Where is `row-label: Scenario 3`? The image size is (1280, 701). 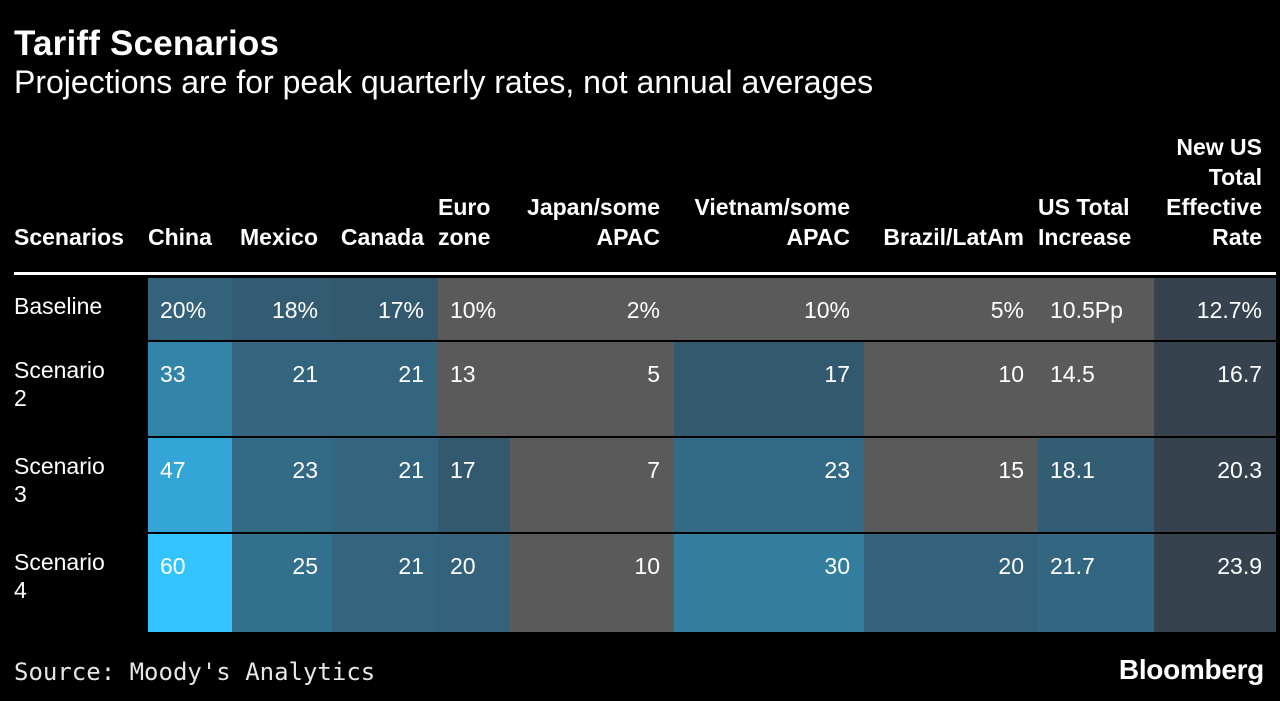 row-label: Scenario 3 is located at coordinates (59, 480).